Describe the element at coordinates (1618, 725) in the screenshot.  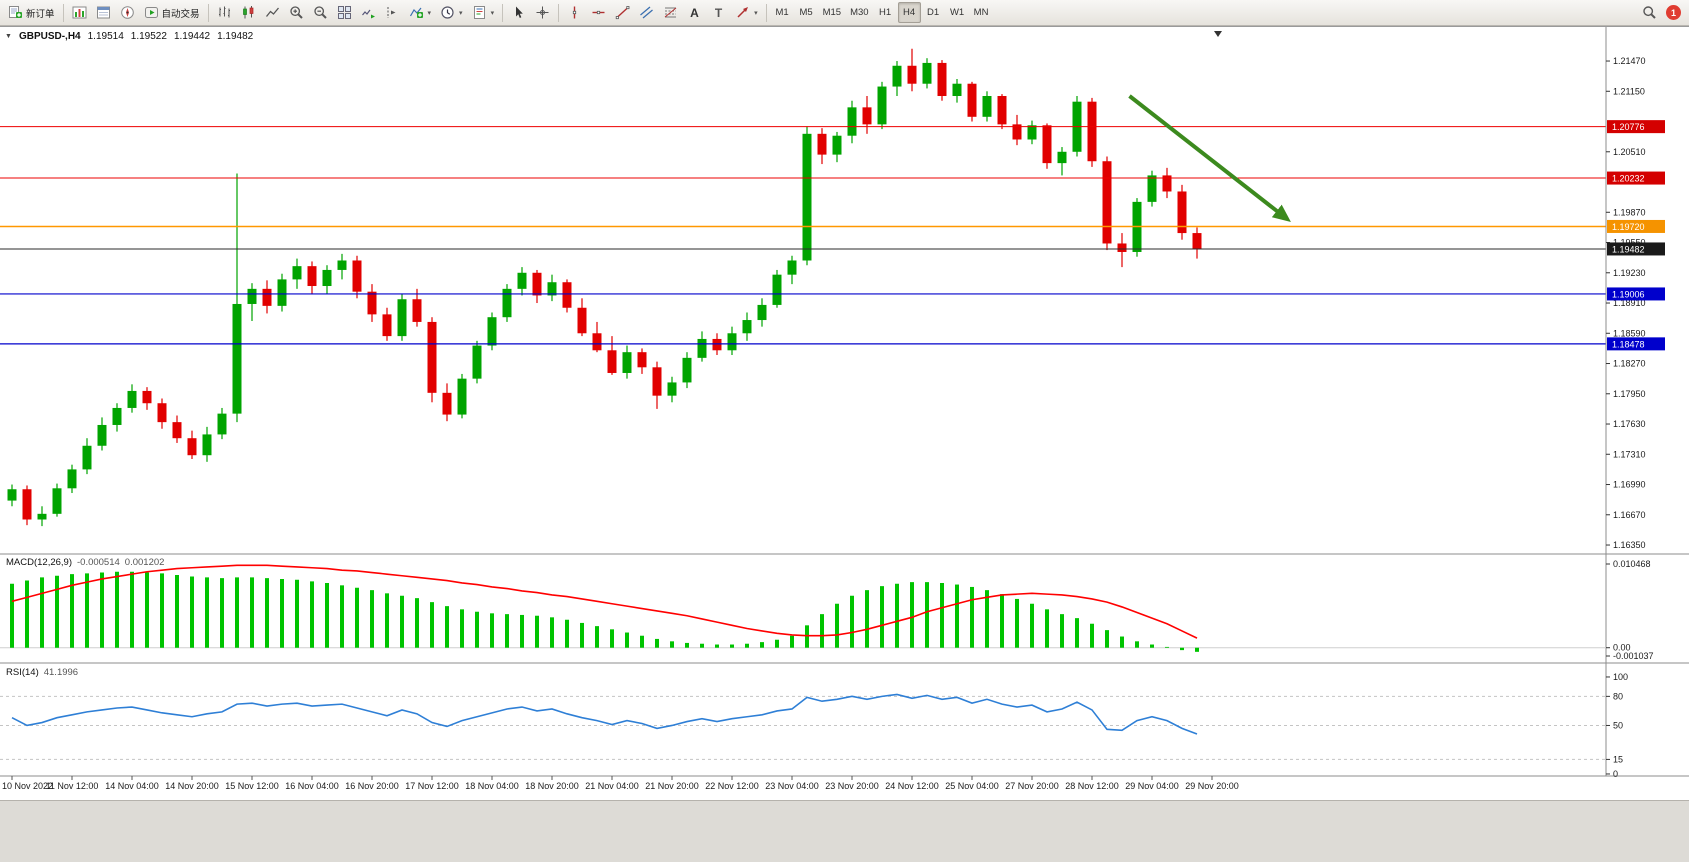
I see `svg-text: 50` at that location.